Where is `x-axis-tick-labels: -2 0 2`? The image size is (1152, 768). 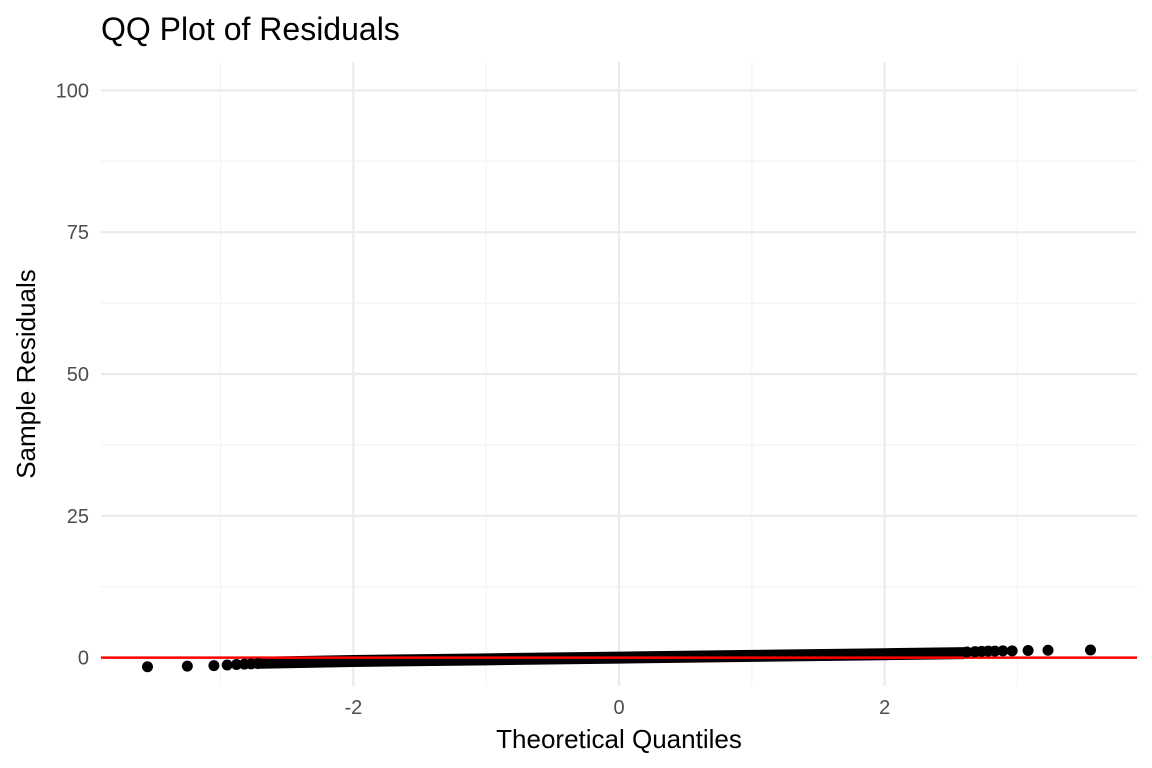 x-axis-tick-labels: -2 0 2 is located at coordinates (617, 708).